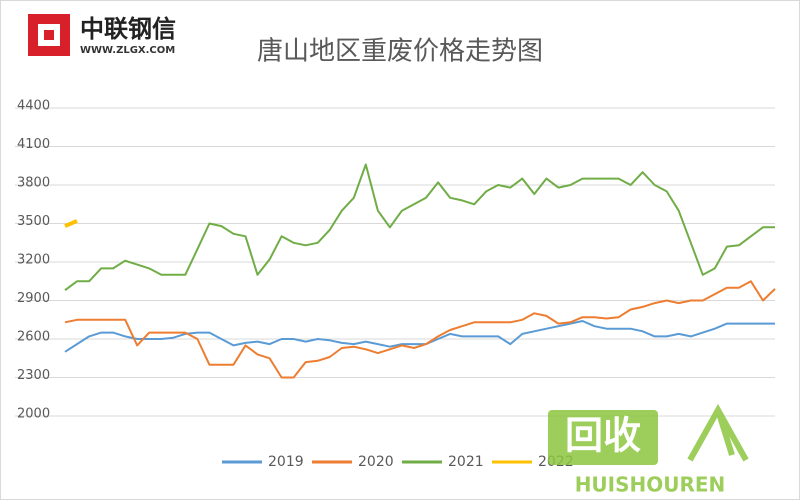 This screenshot has width=800, height=500. Describe the element at coordinates (33, 337) in the screenshot. I see `y-tick-label: 2600` at that location.